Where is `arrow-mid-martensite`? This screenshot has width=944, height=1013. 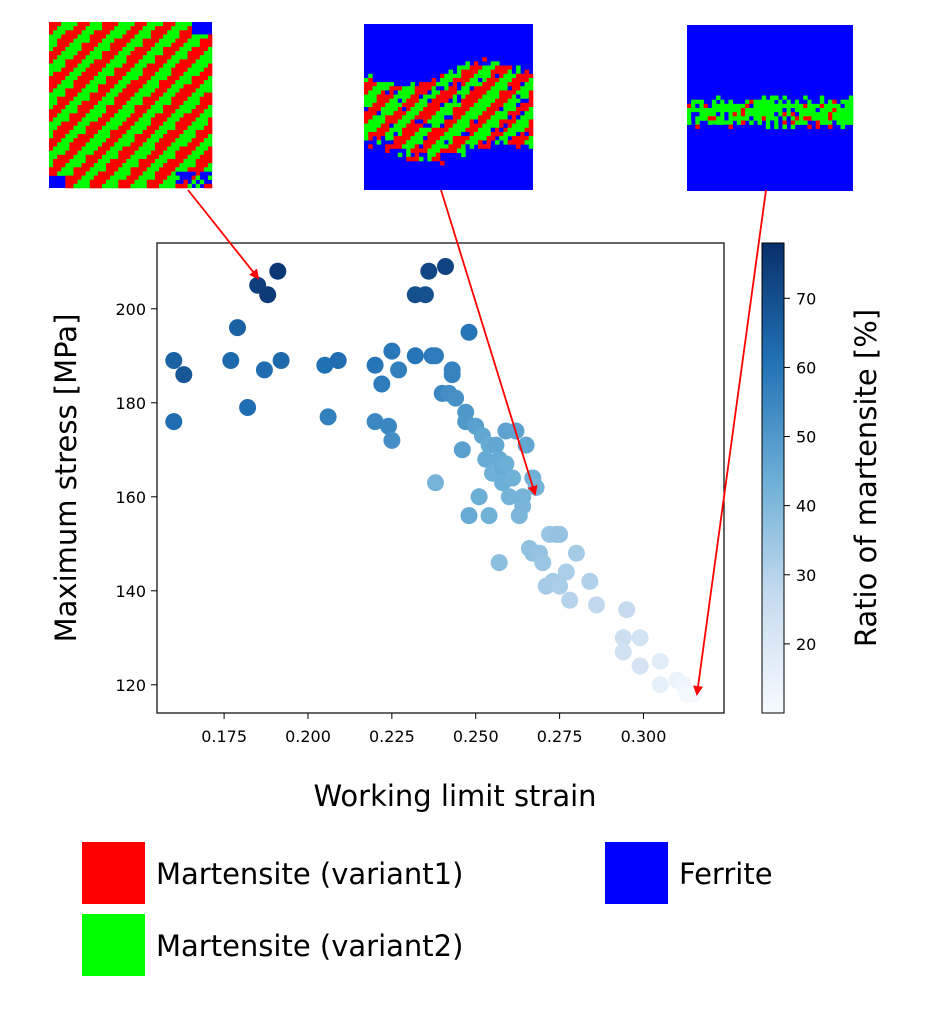
arrow-mid-martensite is located at coordinates (489, 342).